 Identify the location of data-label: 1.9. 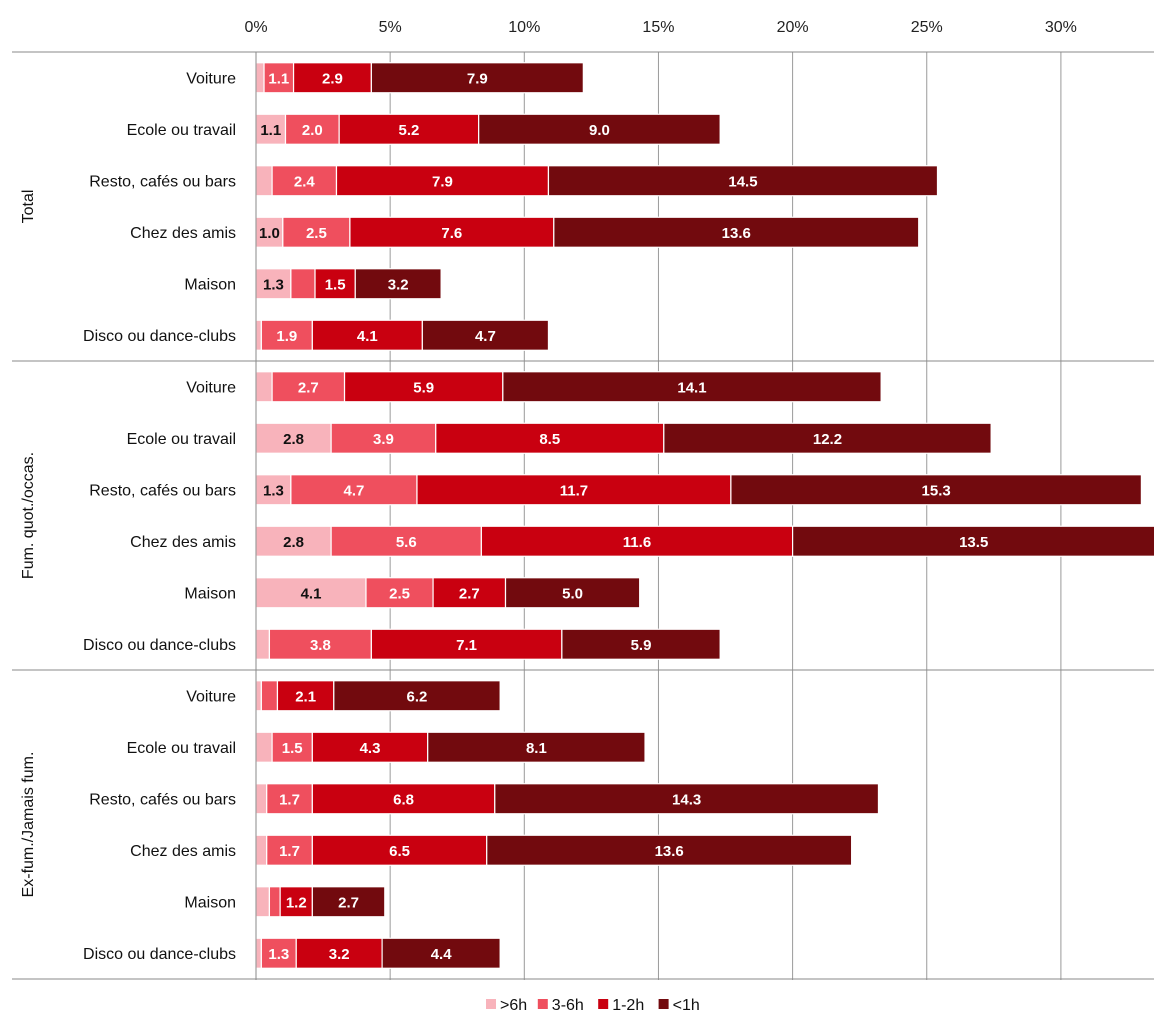
(286, 336).